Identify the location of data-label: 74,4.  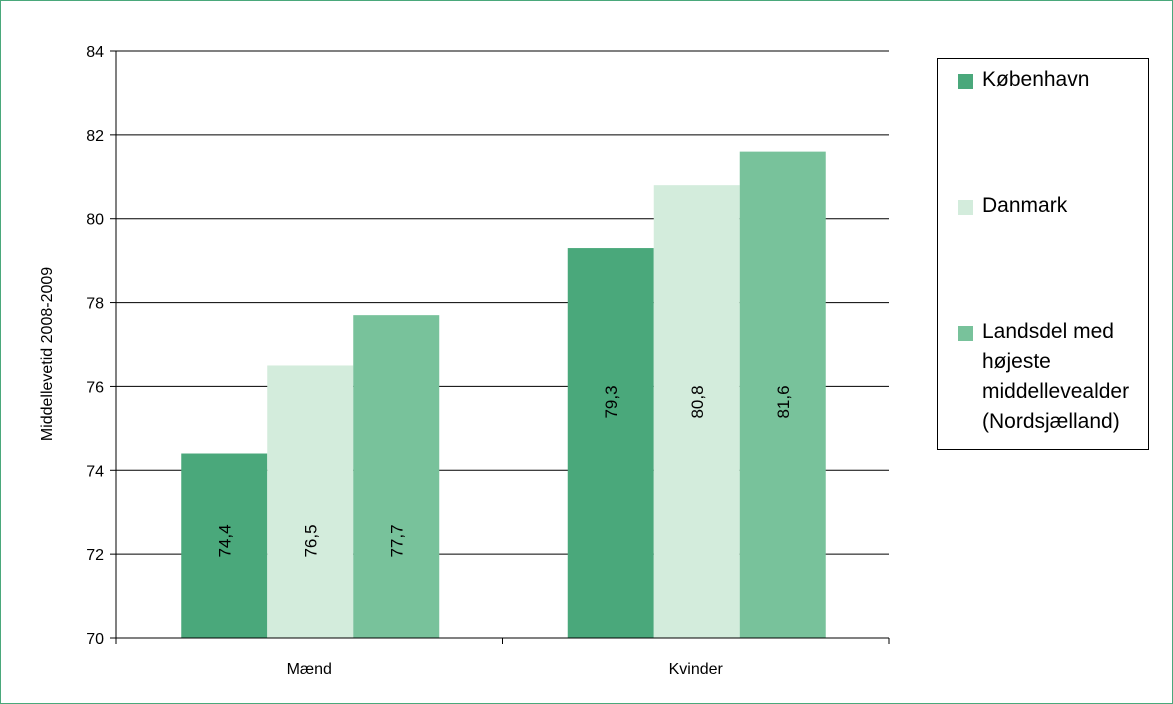
(224, 540).